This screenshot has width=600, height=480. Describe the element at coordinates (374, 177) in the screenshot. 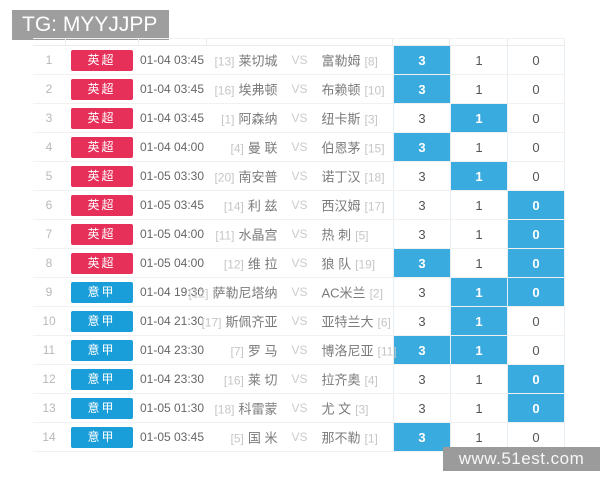

I see `away-rank: [18]` at that location.